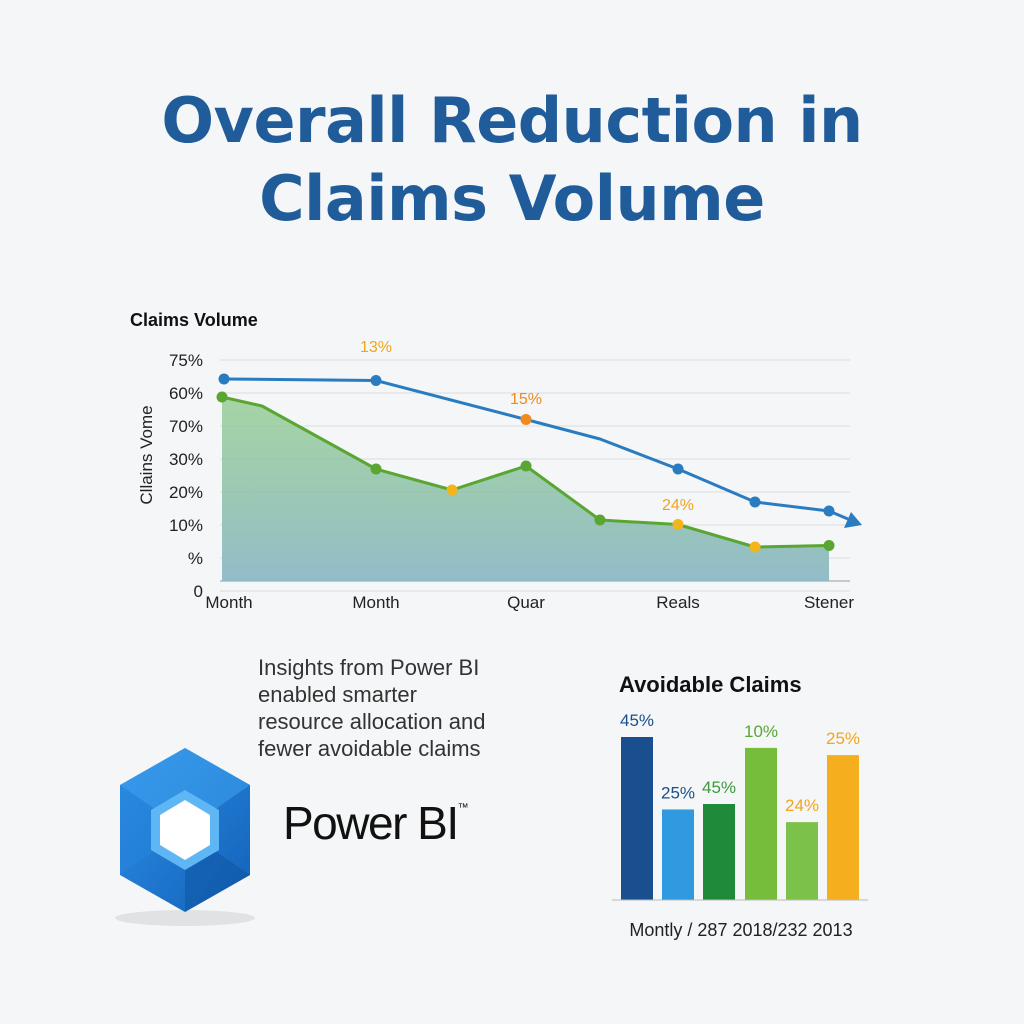  What do you see at coordinates (740, 930) in the screenshot?
I see `bar-x-tick-label: Montly / 287 2018/232 2013` at bounding box center [740, 930].